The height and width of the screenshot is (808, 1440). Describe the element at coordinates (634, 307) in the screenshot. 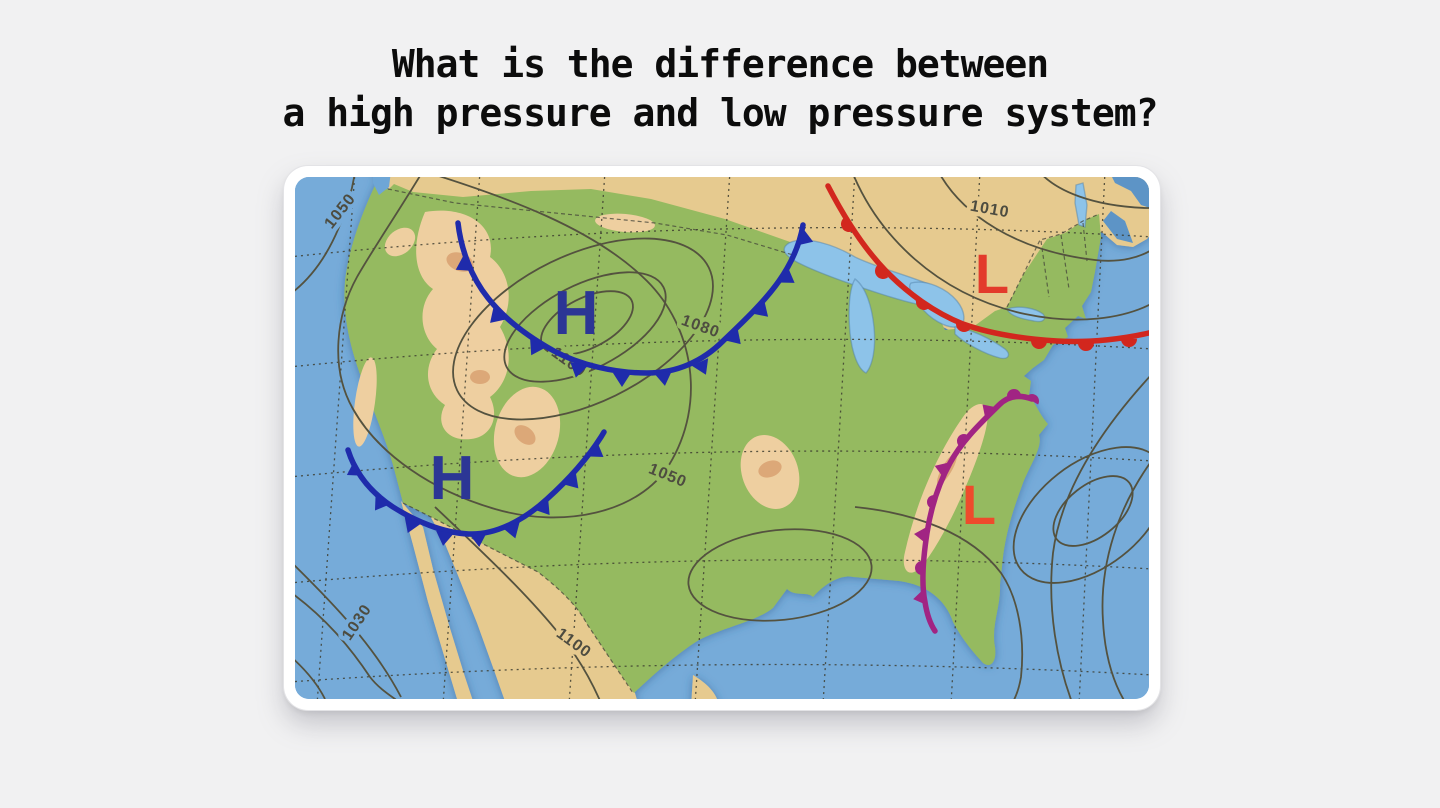

I see `cold-front-north-barbs` at that location.